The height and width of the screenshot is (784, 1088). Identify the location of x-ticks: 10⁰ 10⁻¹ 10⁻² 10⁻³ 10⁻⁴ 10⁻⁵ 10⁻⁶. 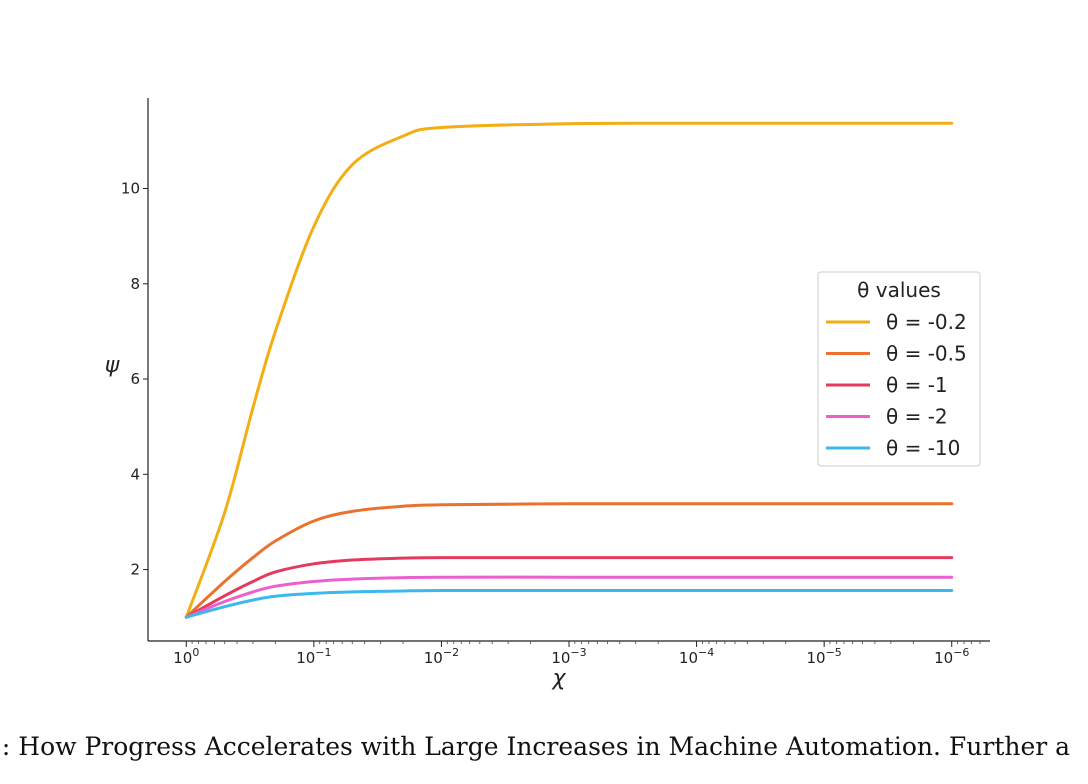
(577, 654).